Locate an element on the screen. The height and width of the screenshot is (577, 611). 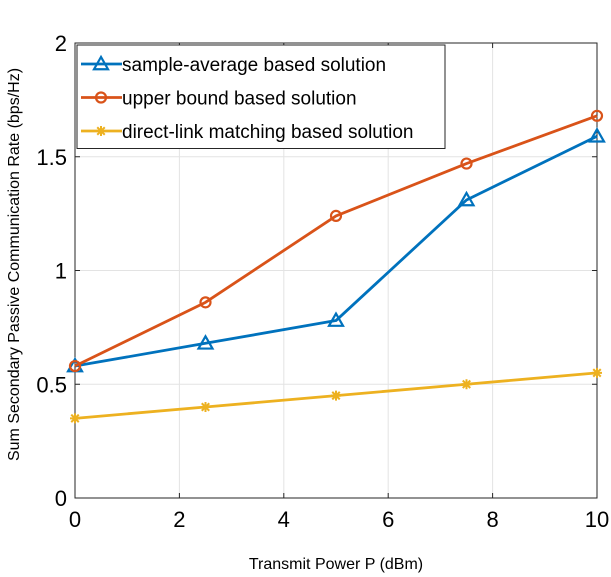
legend-label: direct-link matching based solution is located at coordinates (268, 132).